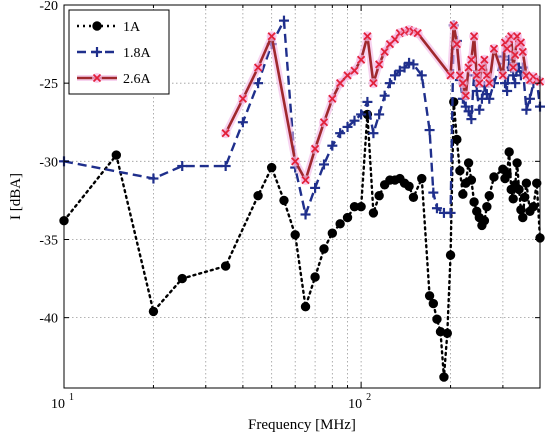 The image size is (550, 438). What do you see at coordinates (132, 27) in the screenshot?
I see `legend-label: 1A` at bounding box center [132, 27].